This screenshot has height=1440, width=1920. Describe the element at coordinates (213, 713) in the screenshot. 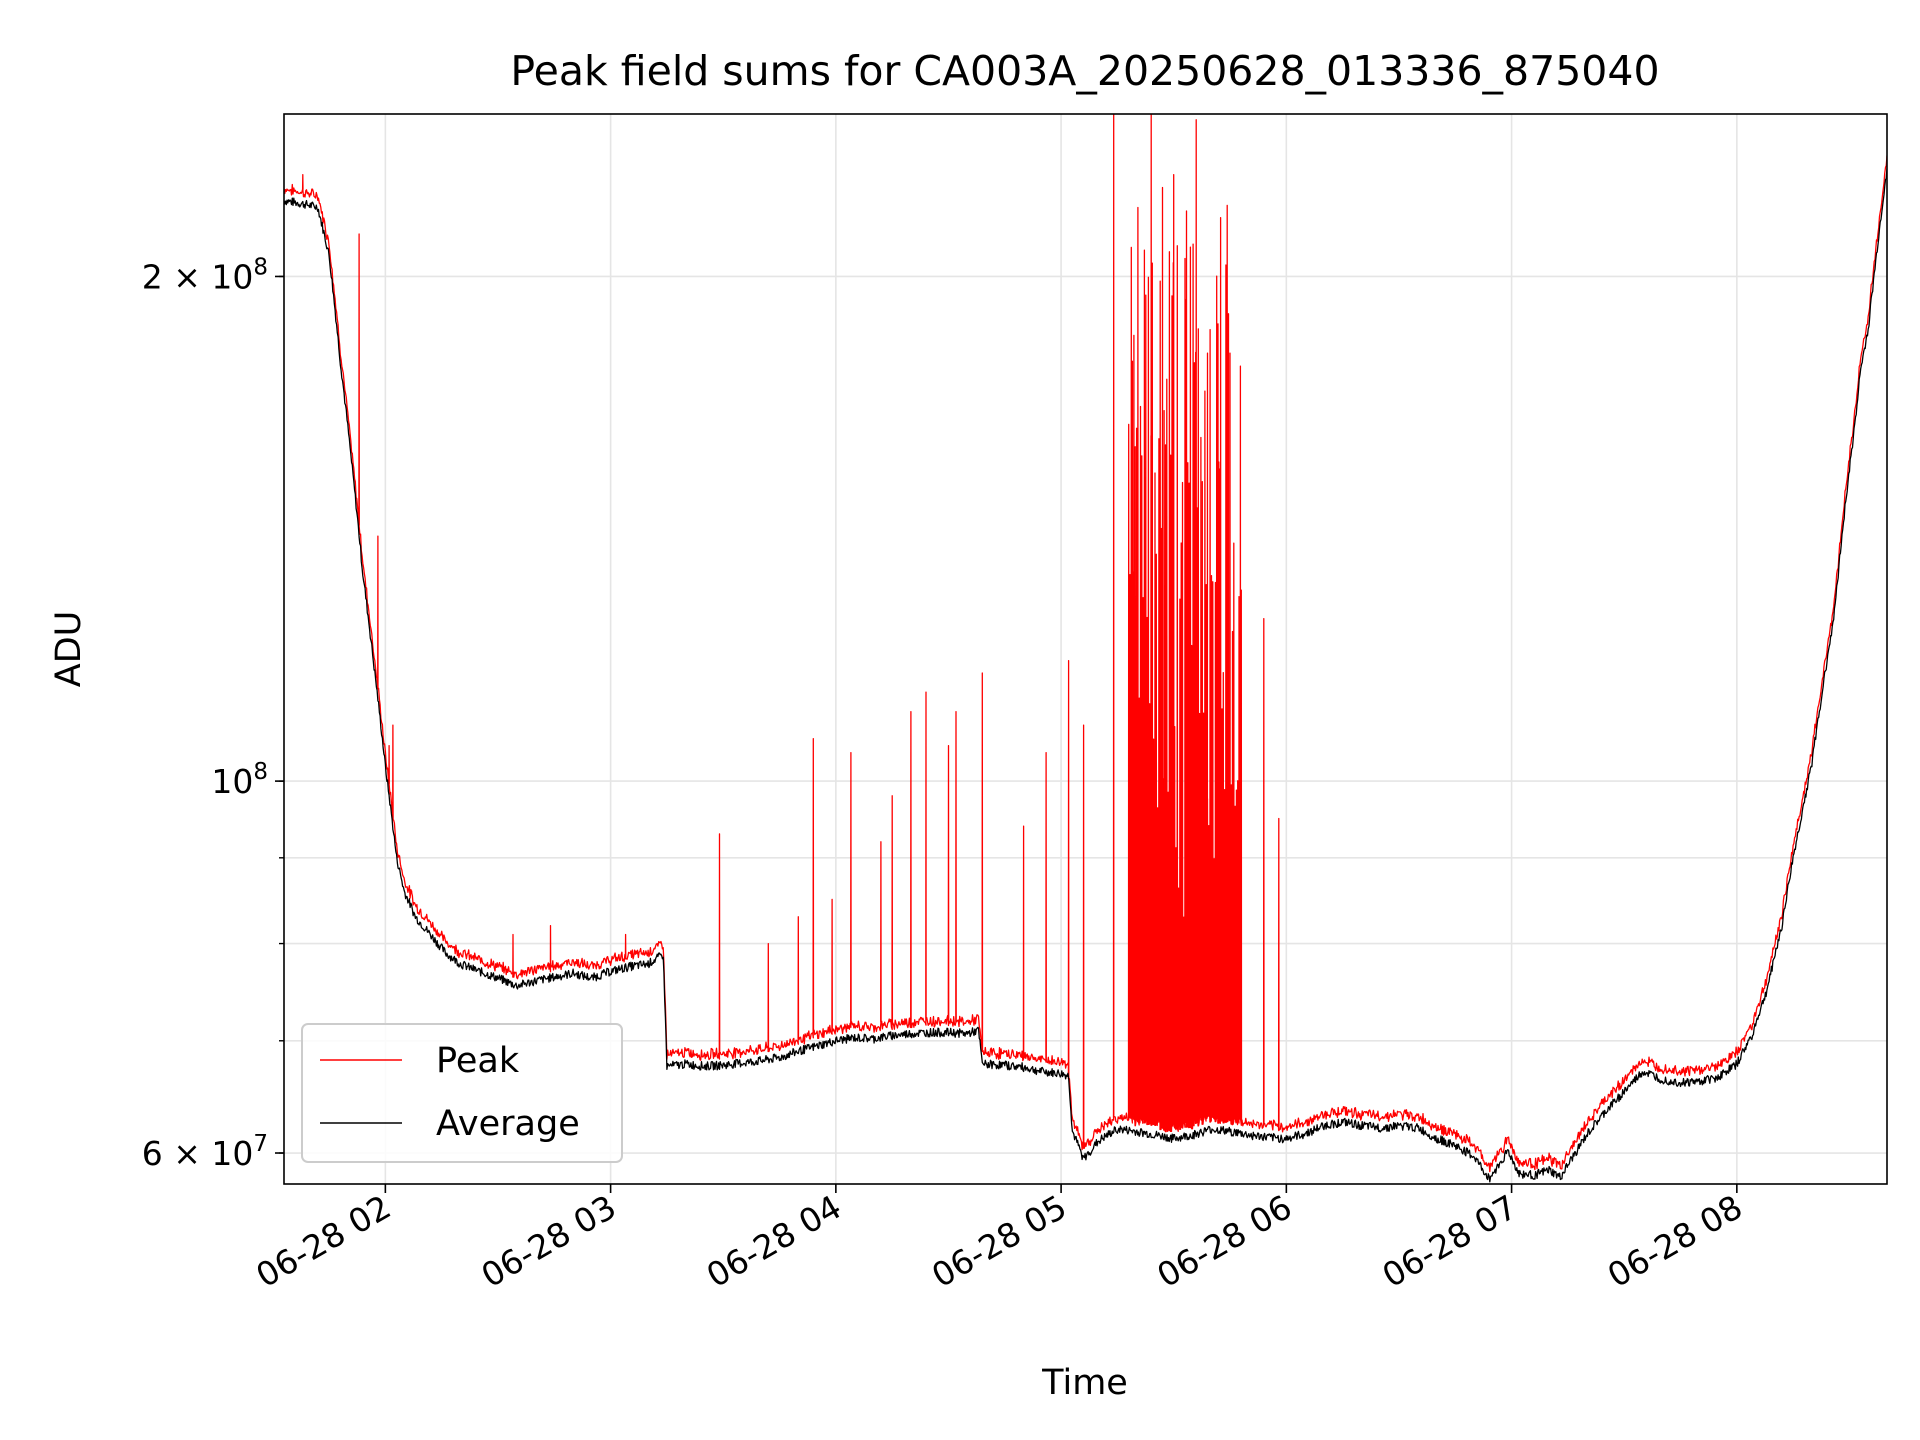

I see `y-axis: 2 × 108 108 6 × 107` at that location.